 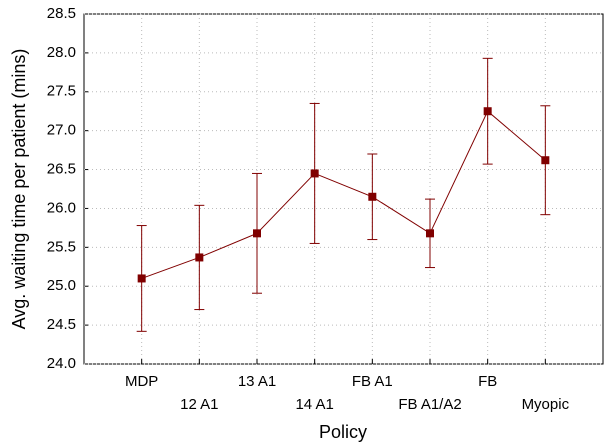 What do you see at coordinates (61, 91) in the screenshot?
I see `y-tick-label: 27.5` at bounding box center [61, 91].